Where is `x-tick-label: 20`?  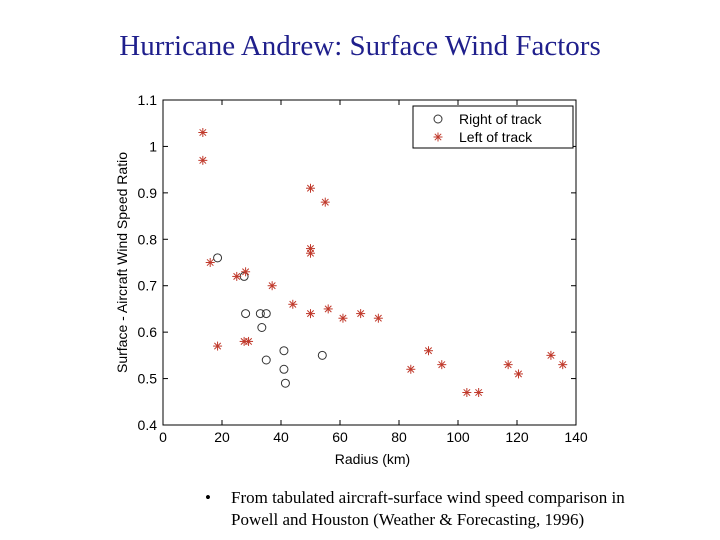 x-tick-label: 20 is located at coordinates (222, 437).